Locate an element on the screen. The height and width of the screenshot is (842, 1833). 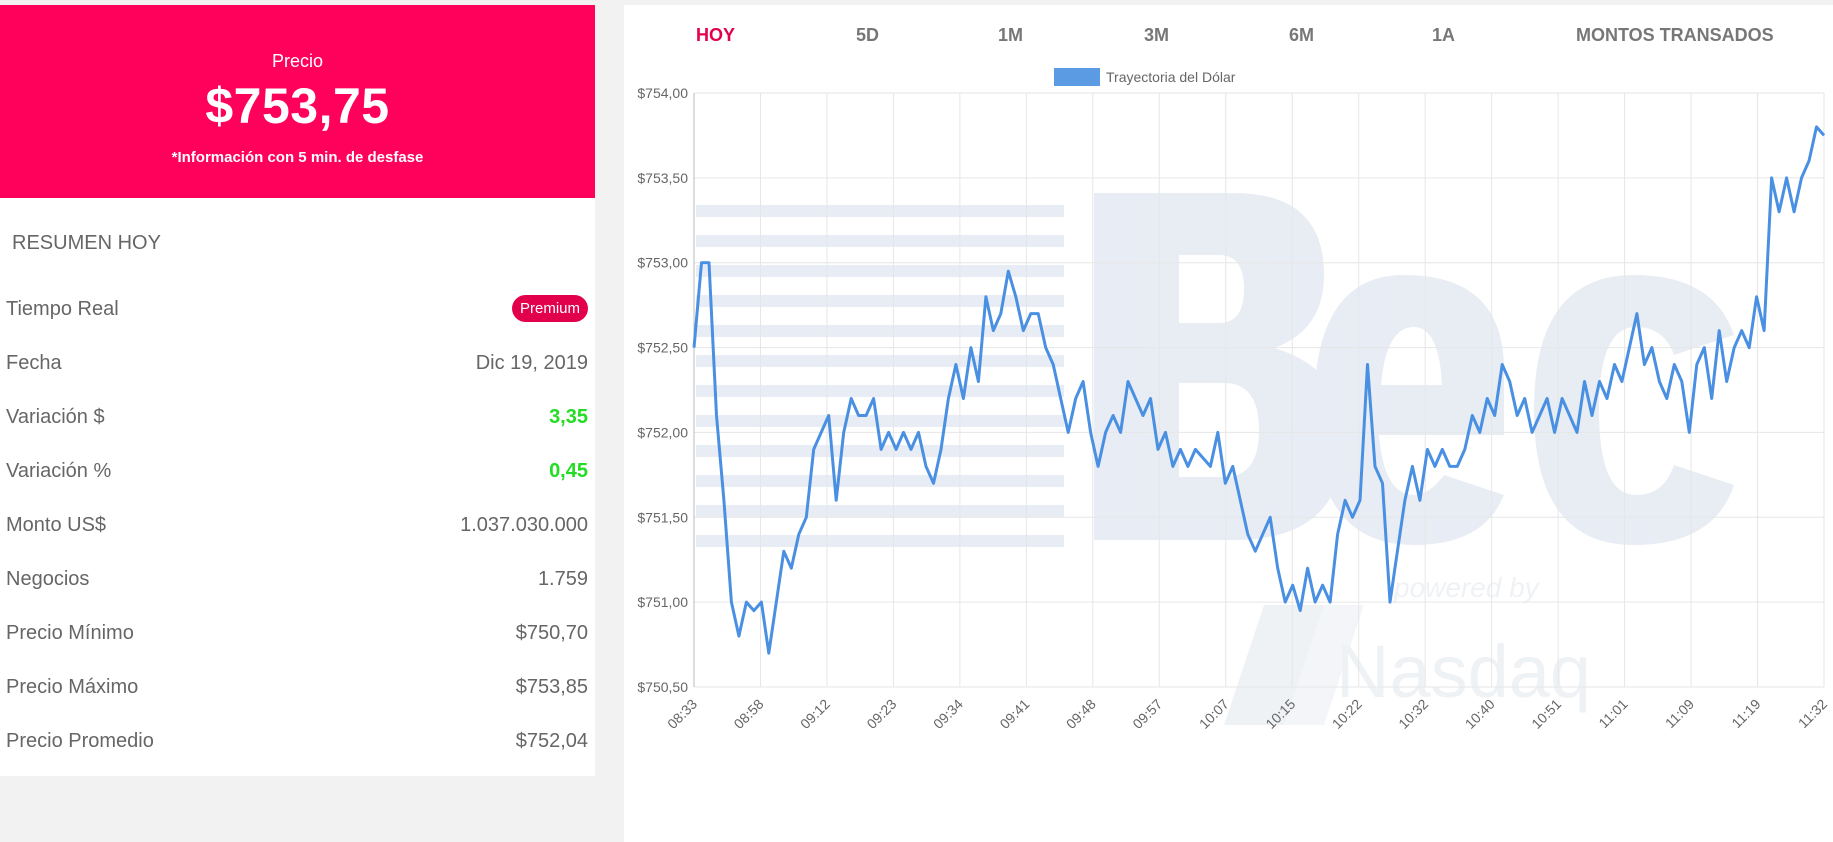
x-tick-label: 10:07 is located at coordinates (1214, 714).